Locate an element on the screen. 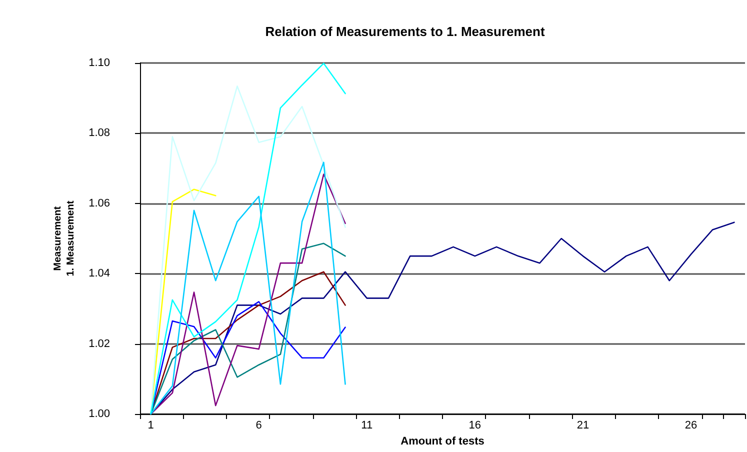  x-tick-label: 21 is located at coordinates (583, 426).